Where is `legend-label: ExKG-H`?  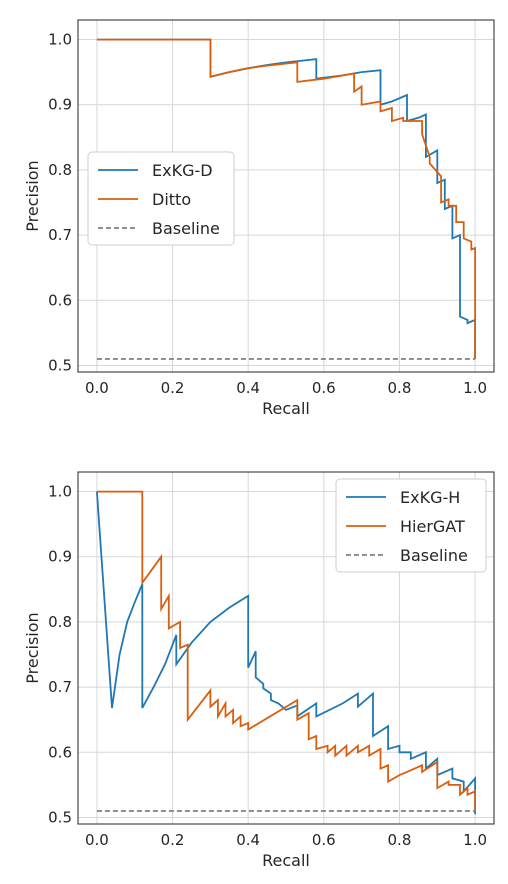 legend-label: ExKG-H is located at coordinates (430, 497).